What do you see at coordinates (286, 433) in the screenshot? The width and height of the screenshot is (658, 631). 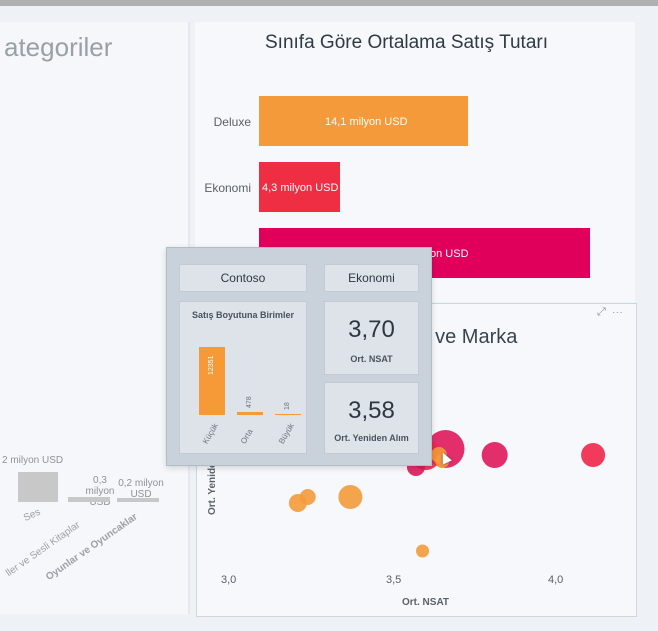 I see `mini-bar-category: Büyük` at bounding box center [286, 433].